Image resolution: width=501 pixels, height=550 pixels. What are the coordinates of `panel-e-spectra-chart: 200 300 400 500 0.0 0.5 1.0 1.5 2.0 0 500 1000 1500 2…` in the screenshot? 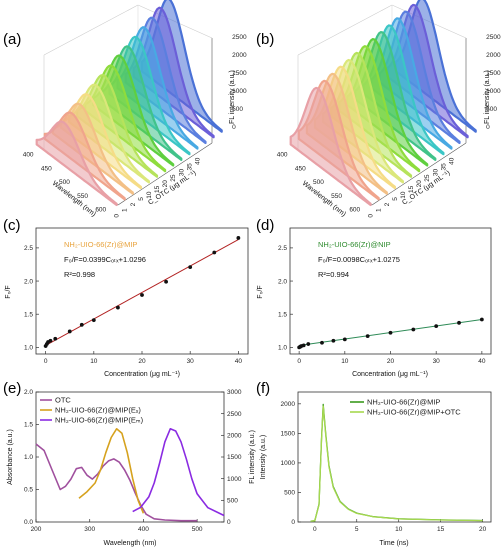 It's located at (131, 468).